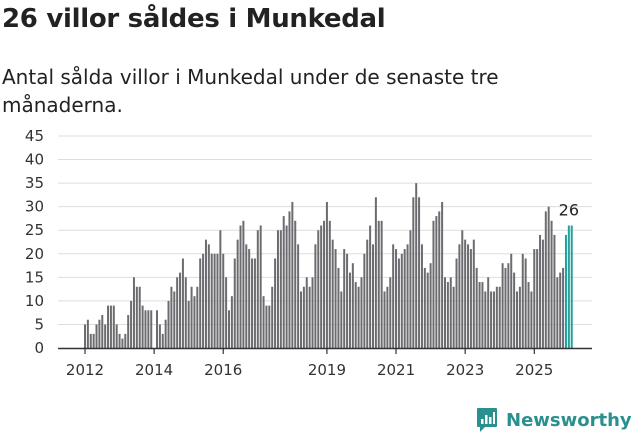 Image resolution: width=631 pixels, height=439 pixels. What do you see at coordinates (34, 254) in the screenshot?
I see `y-tick-label: 20` at bounding box center [34, 254].